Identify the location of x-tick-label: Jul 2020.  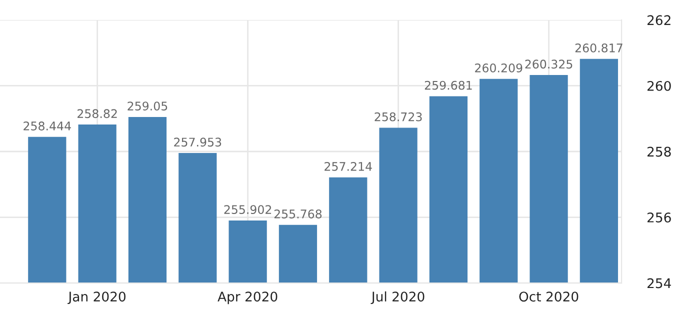
(397, 297).